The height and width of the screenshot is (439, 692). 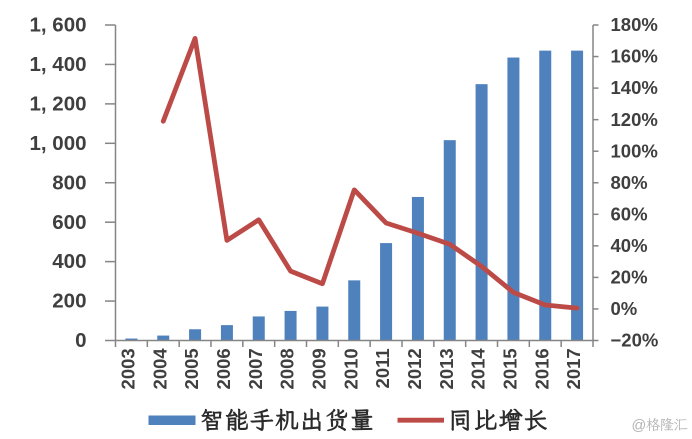 I want to click on svg-text: 1, 000, so click(x=58, y=143).